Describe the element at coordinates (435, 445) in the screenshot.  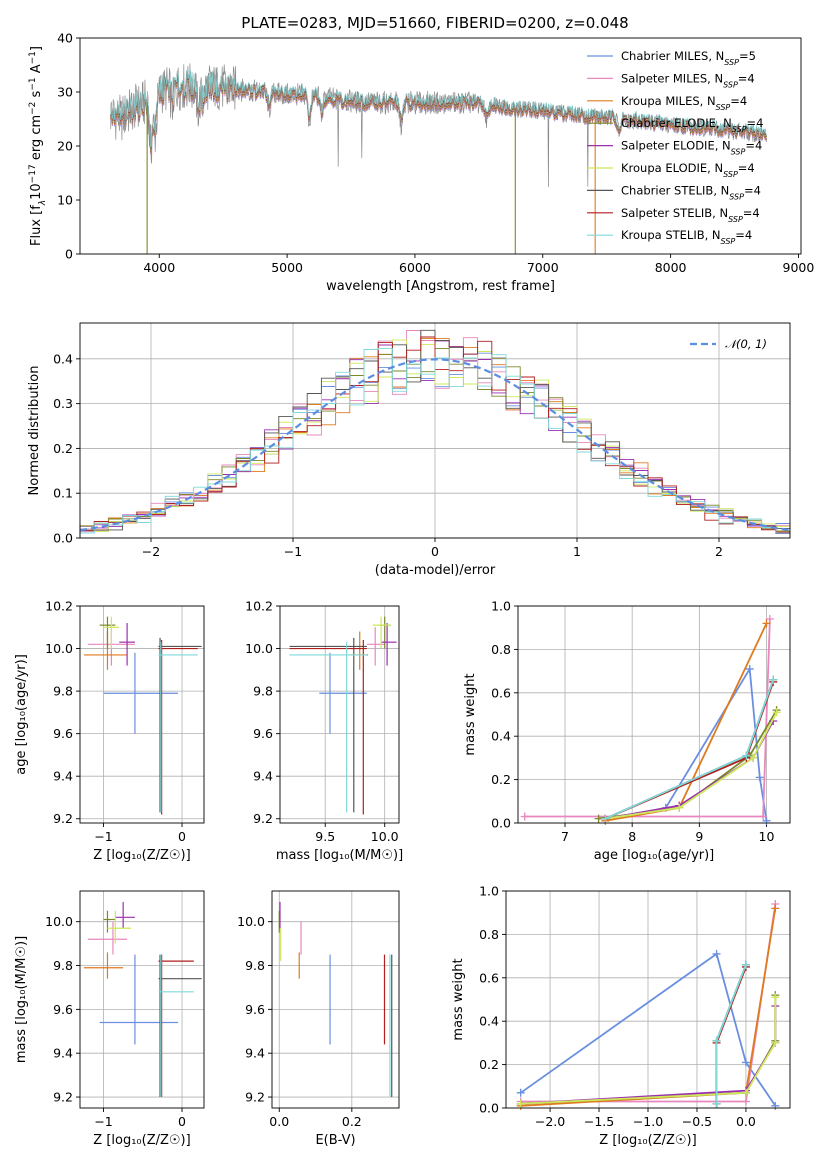
I see `gaussian-reference-curve` at that location.